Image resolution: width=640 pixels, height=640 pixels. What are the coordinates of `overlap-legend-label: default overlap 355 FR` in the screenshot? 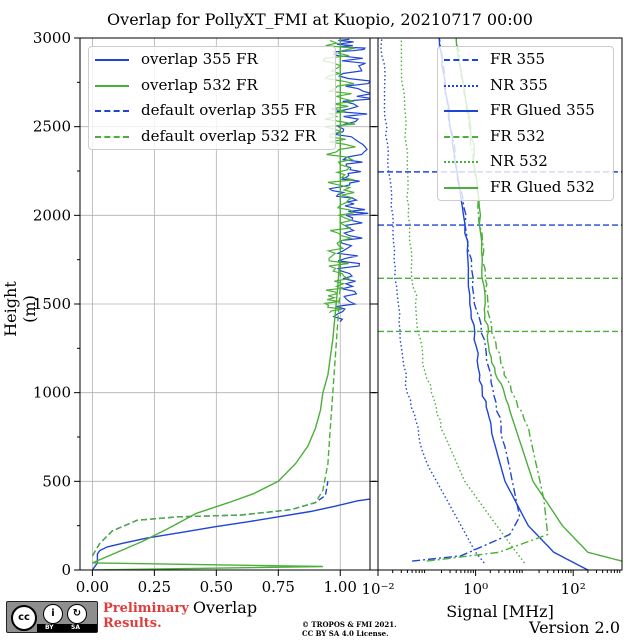 It's located at (228, 110).